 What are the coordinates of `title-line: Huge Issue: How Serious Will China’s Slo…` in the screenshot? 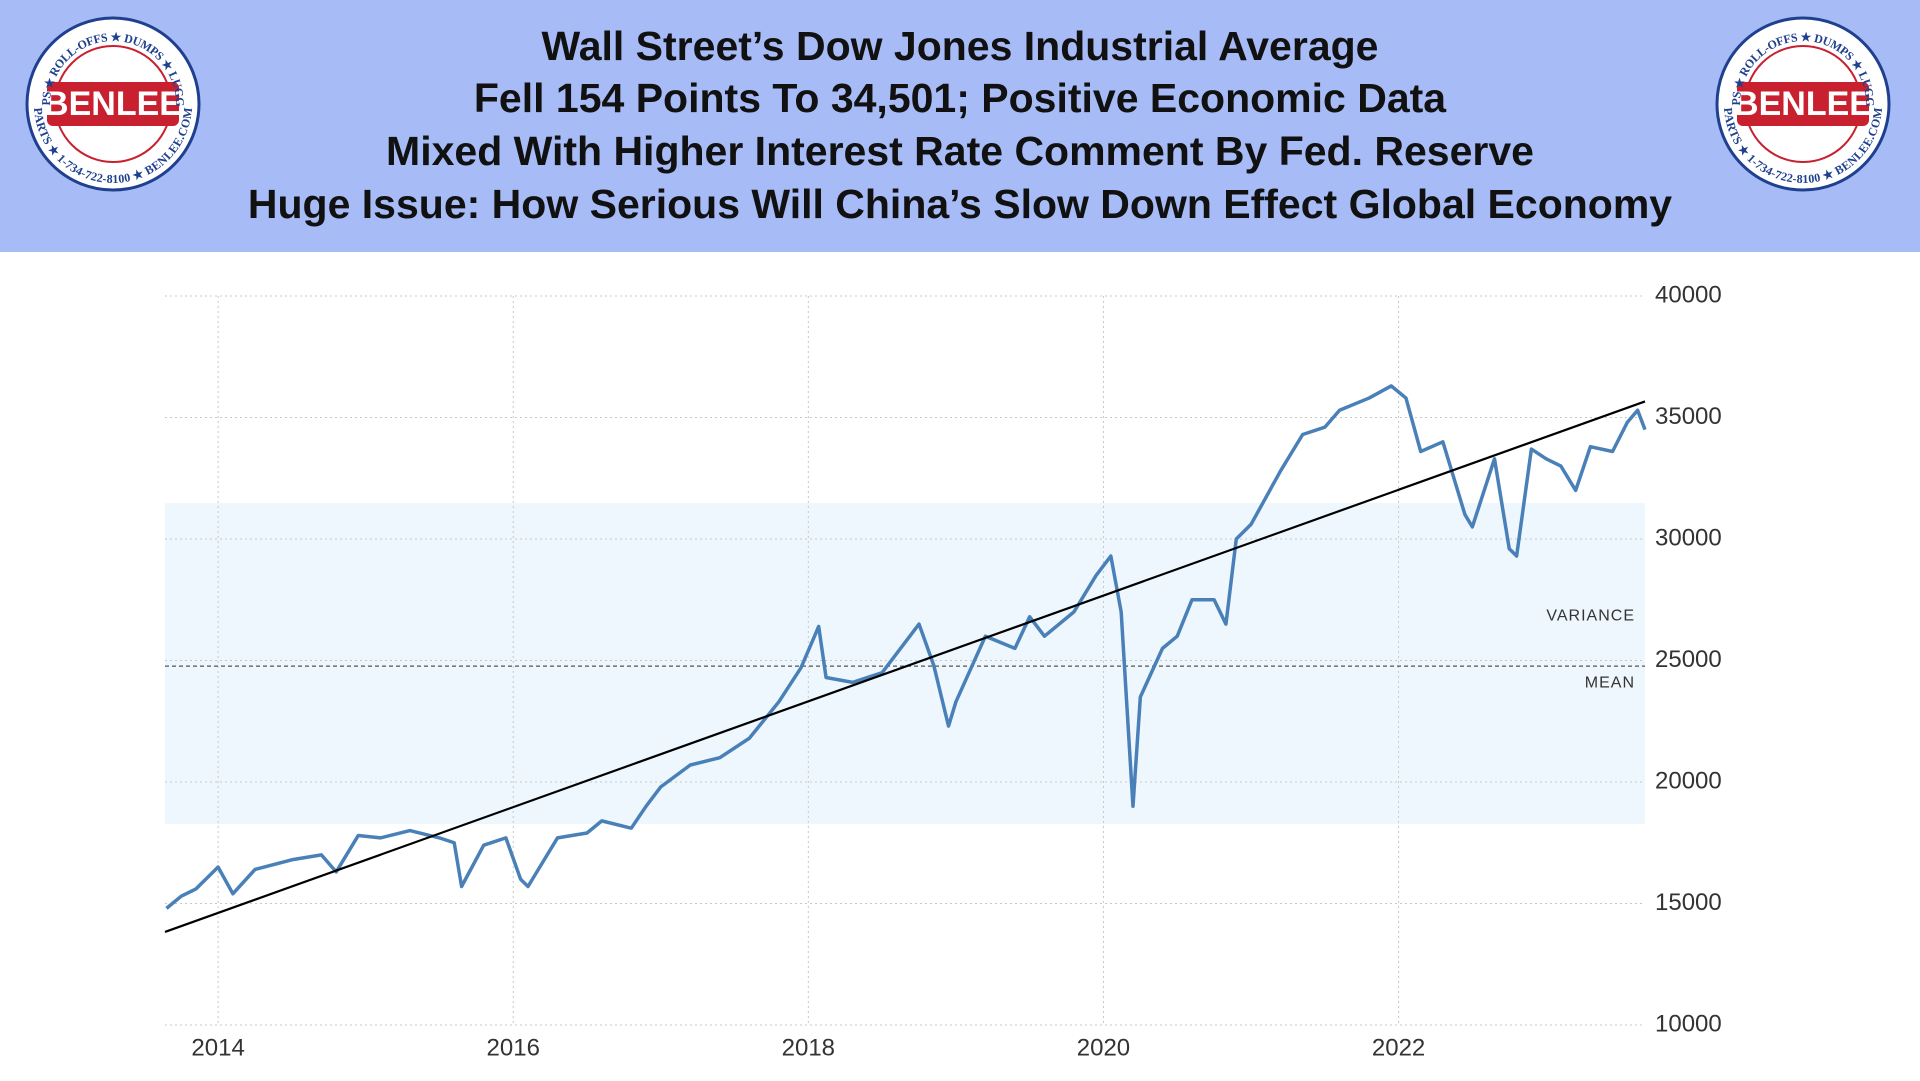 It's located at (960, 204).